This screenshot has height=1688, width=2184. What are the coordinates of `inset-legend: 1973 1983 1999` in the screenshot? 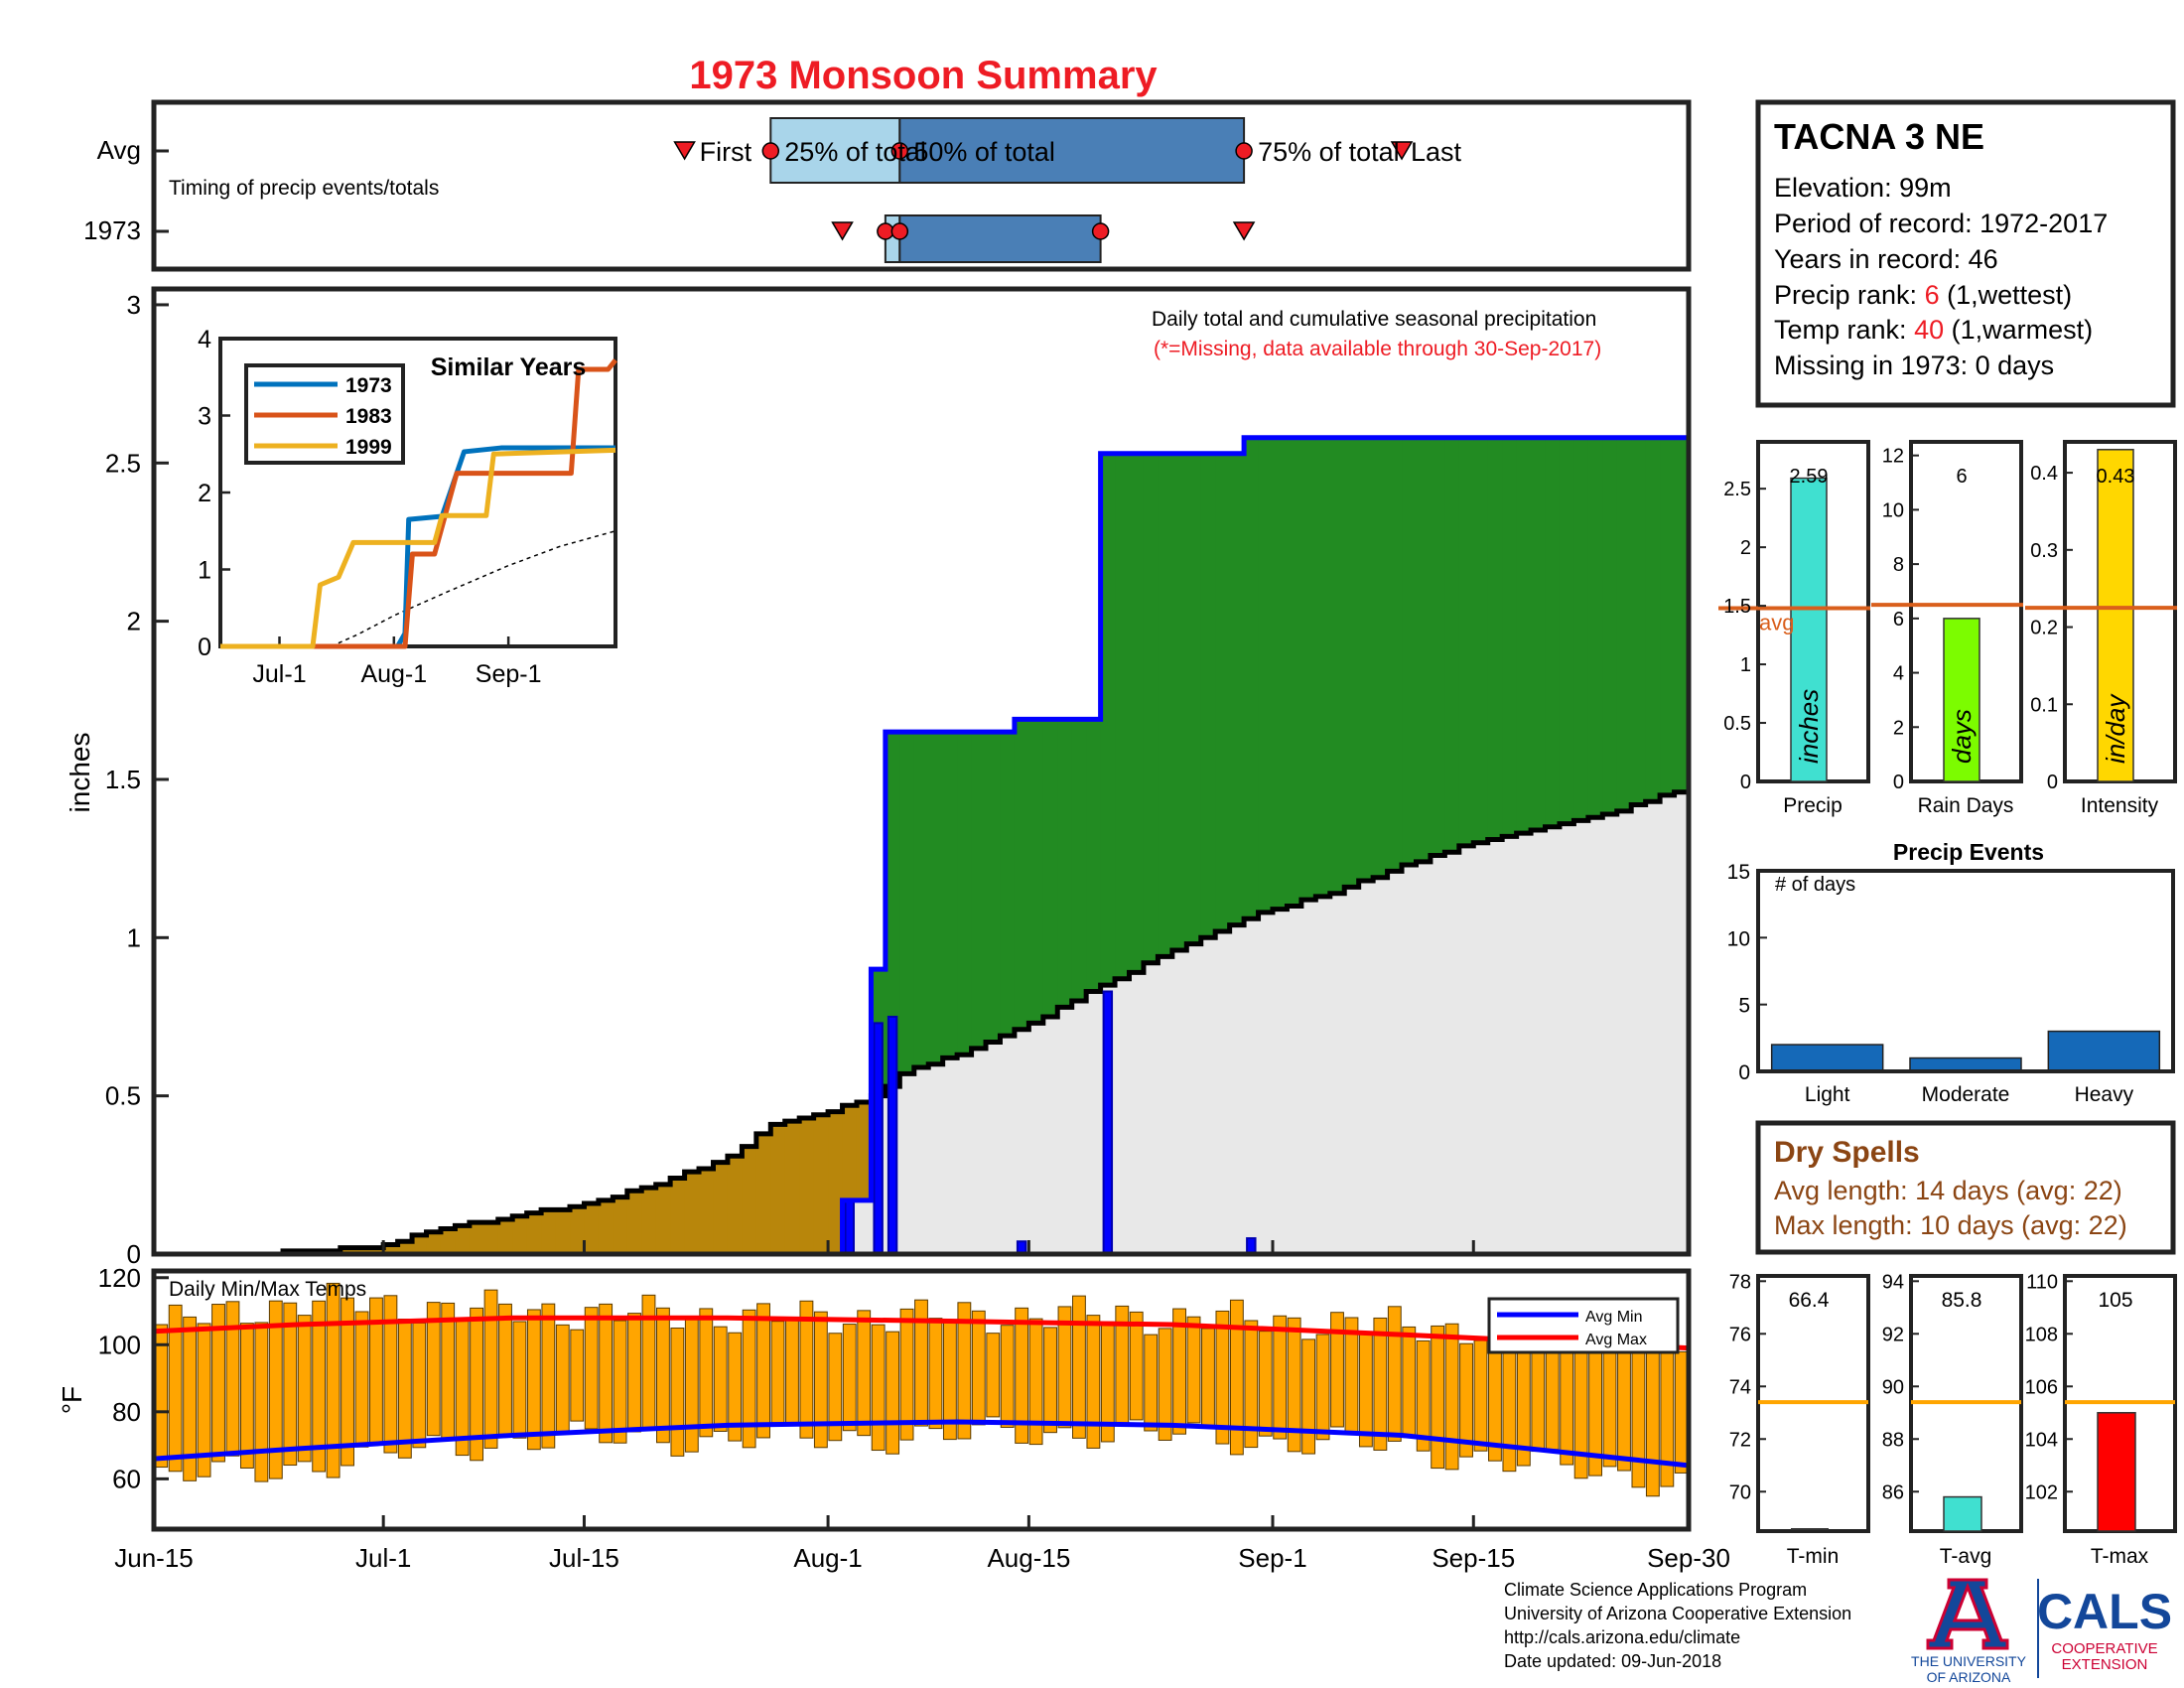 It's located at (323, 416).